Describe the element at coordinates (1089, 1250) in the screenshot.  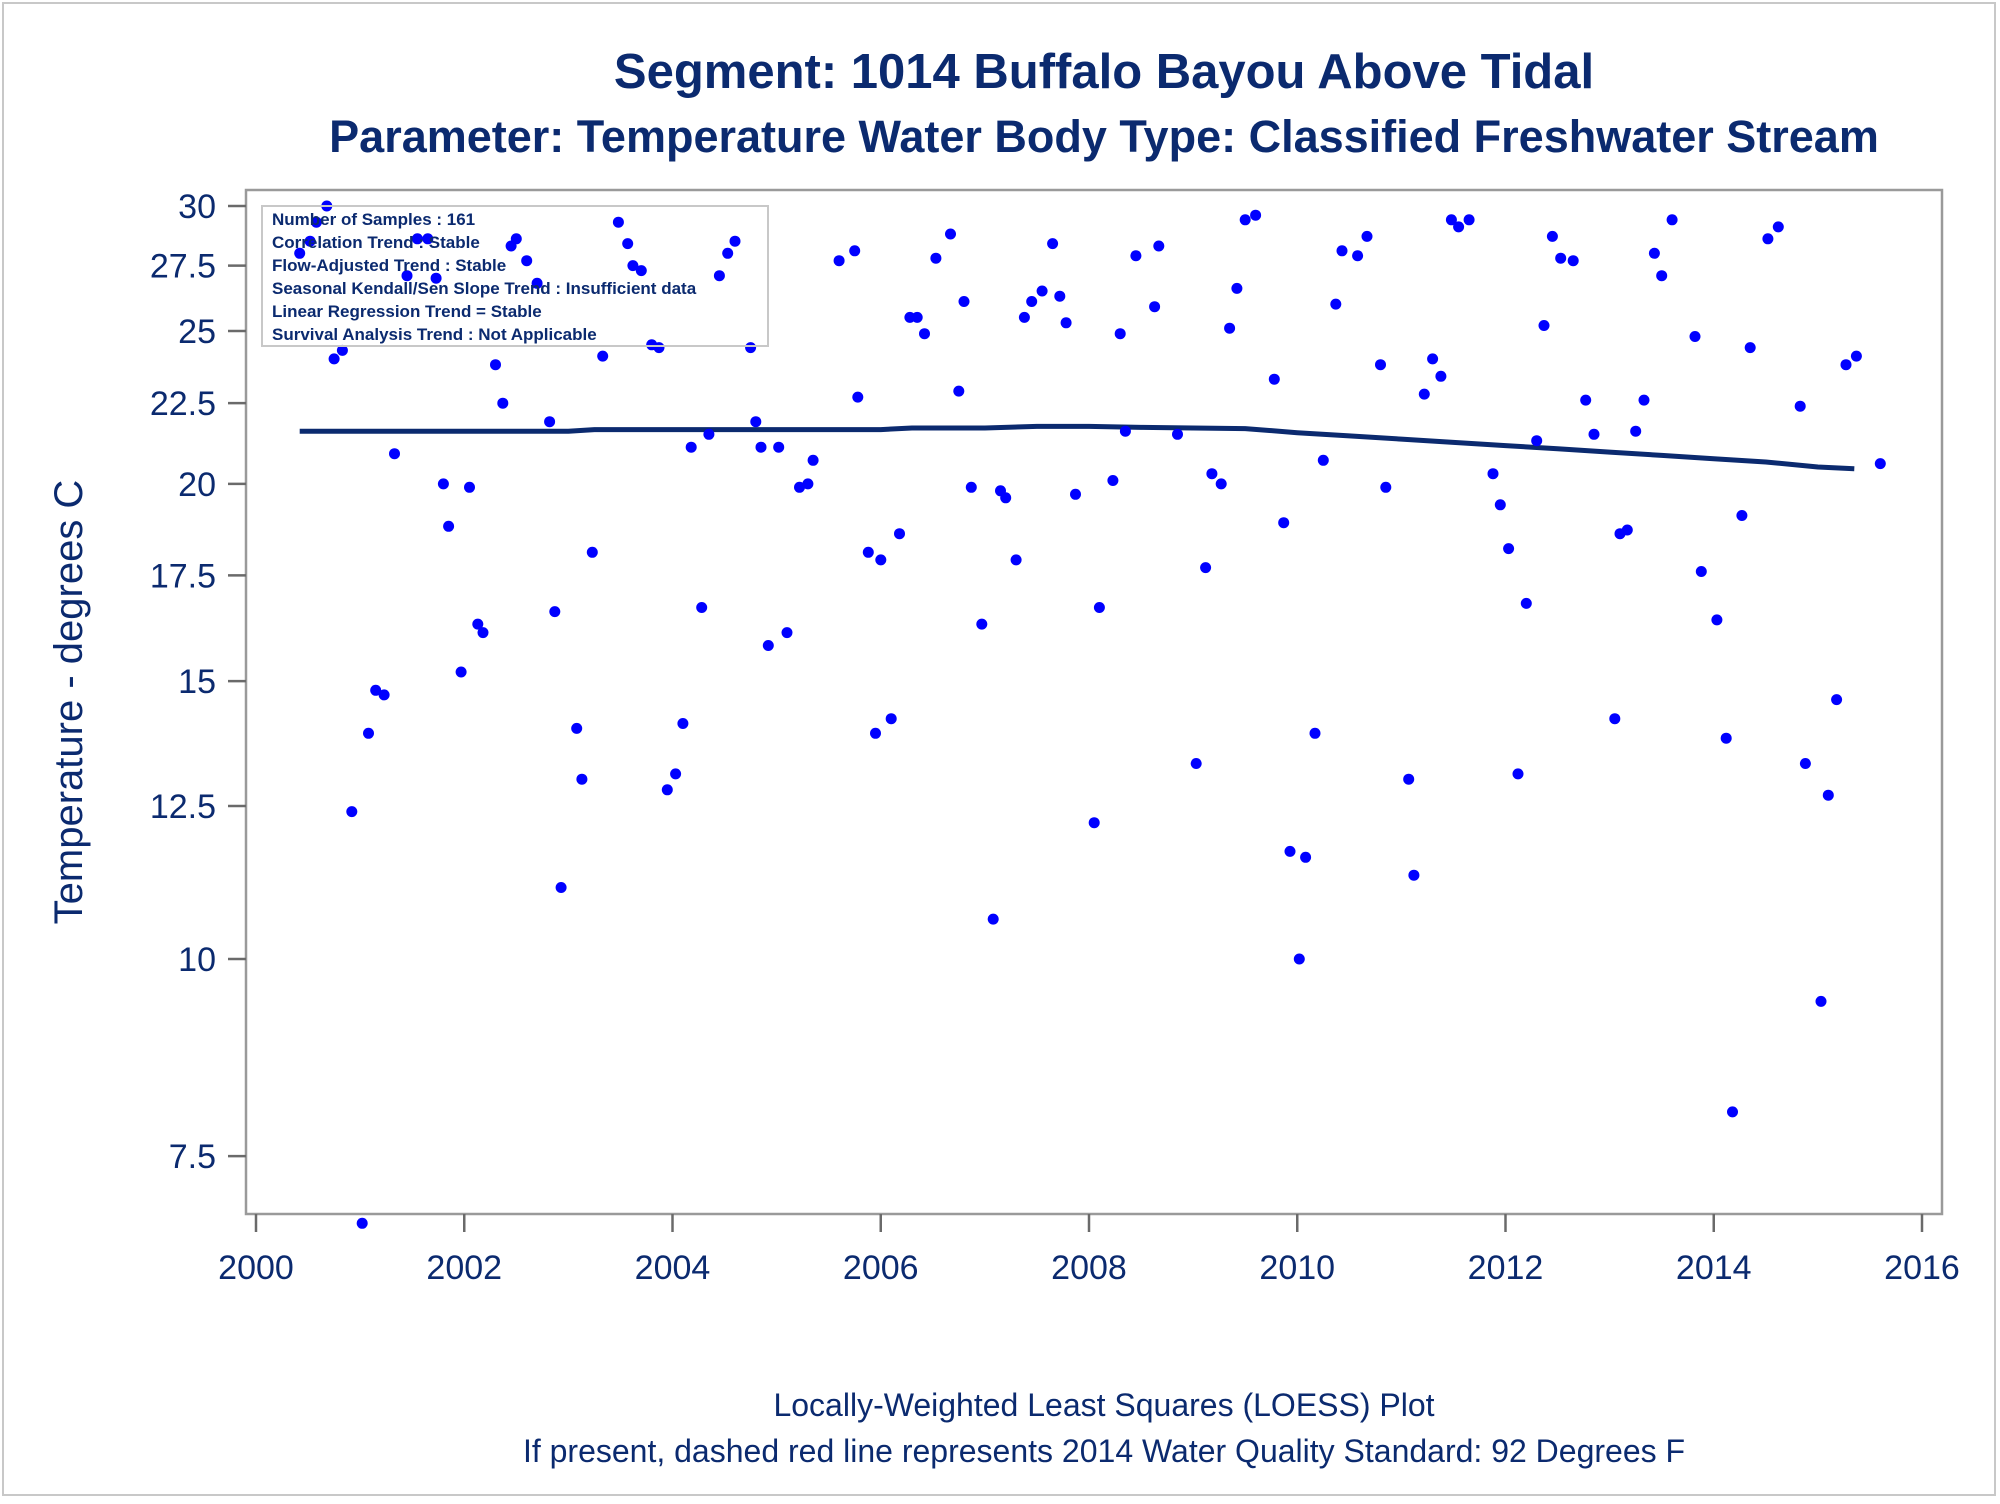
I see `x-axis: 2000 2002 2004 2006 2008 2010 2012 2014 2016` at that location.